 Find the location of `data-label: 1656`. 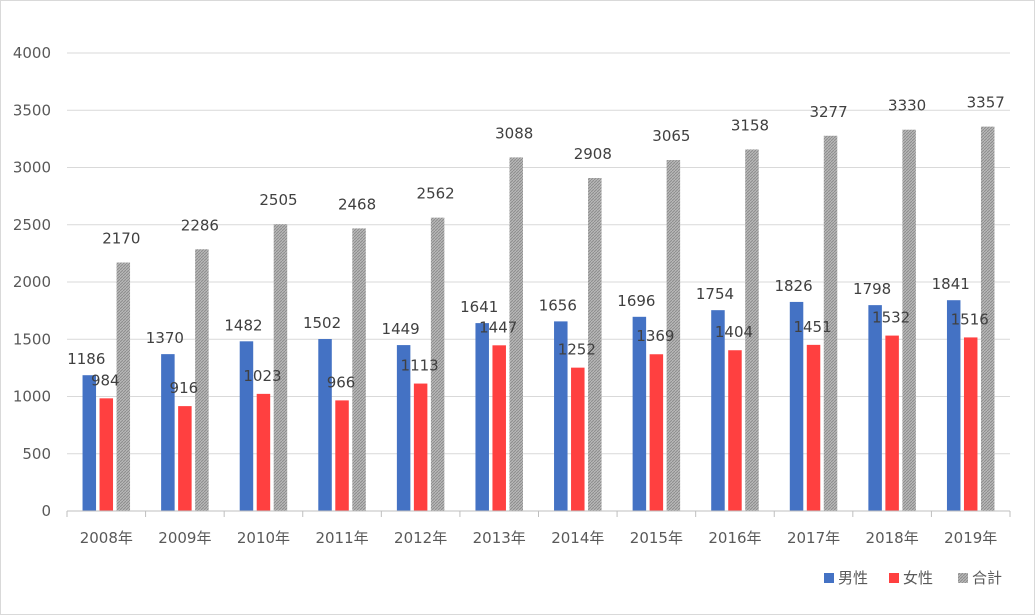

data-label: 1656 is located at coordinates (558, 305).